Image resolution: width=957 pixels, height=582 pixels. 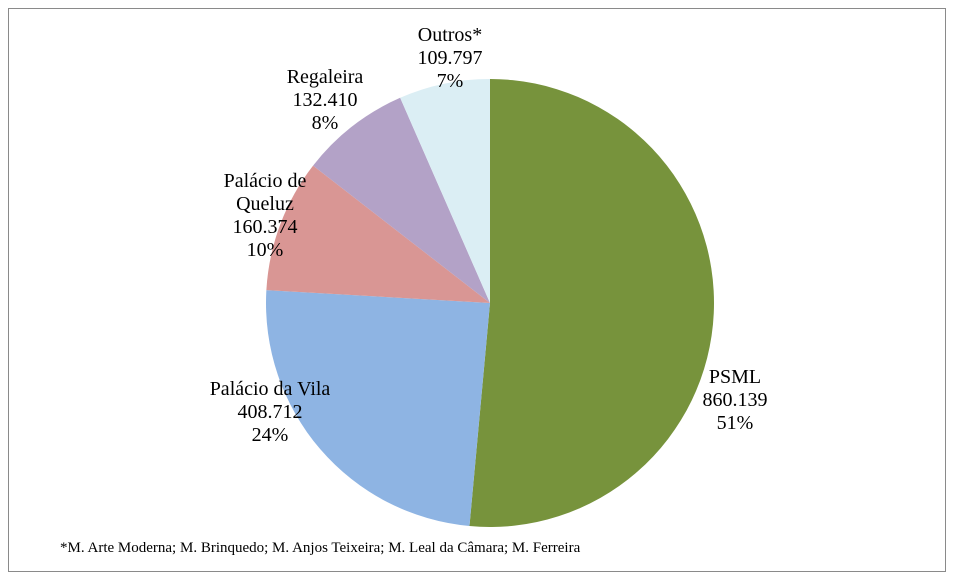 I want to click on slice-label: Palácio da Vila 408.712 24%, so click(x=270, y=412).